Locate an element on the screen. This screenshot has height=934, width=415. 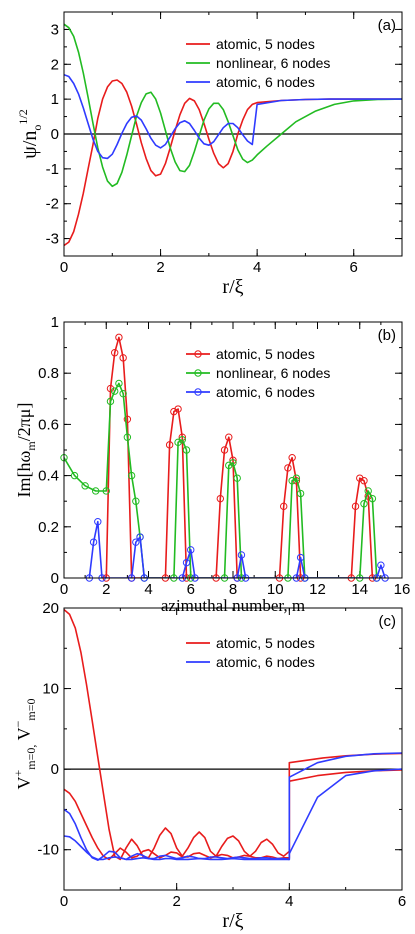
y-tick-label: 2 is located at coordinates (55, 64).